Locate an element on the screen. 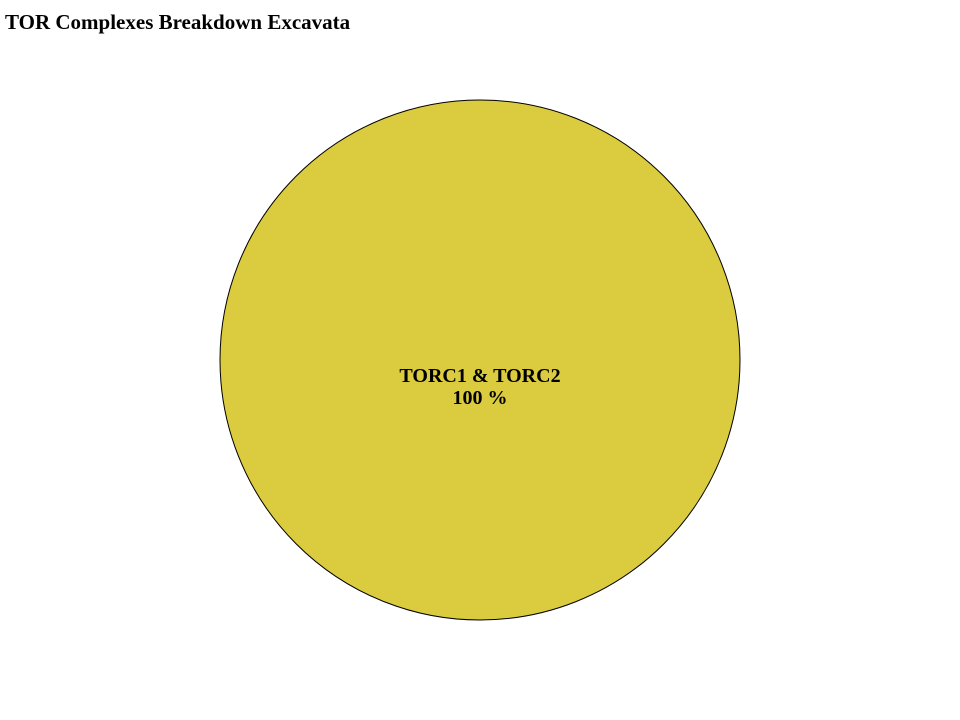 The width and height of the screenshot is (960, 720). pie-slice-value-0: 100 % is located at coordinates (480, 398).